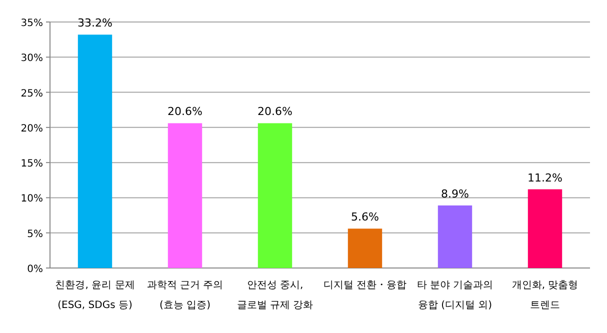 The image size is (607, 333). What do you see at coordinates (31, 23) in the screenshot?
I see `y-tick-label: 35%` at bounding box center [31, 23].